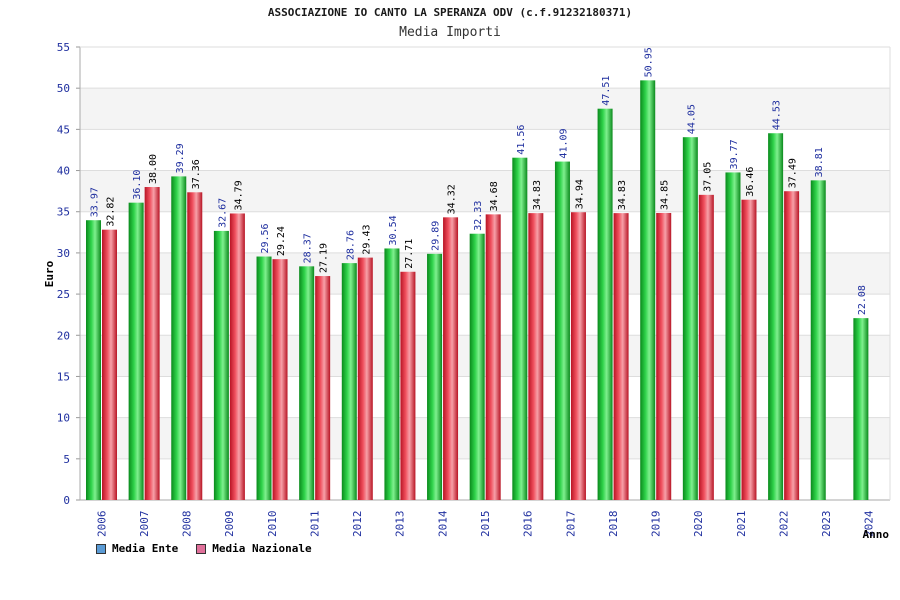  Describe the element at coordinates (101, 524) in the screenshot. I see `x-tick-label: 2006` at that location.